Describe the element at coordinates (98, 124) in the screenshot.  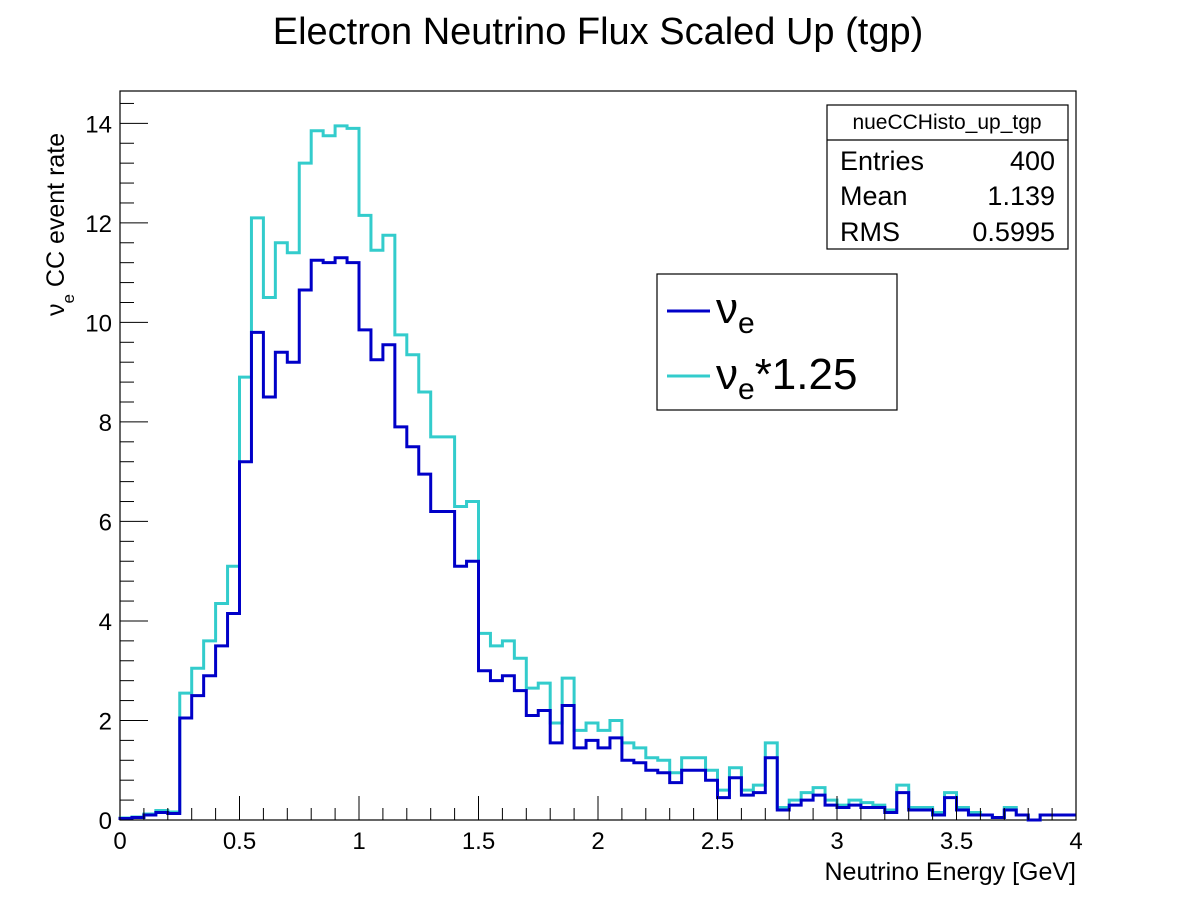
I see `y-tick-label: 14` at that location.